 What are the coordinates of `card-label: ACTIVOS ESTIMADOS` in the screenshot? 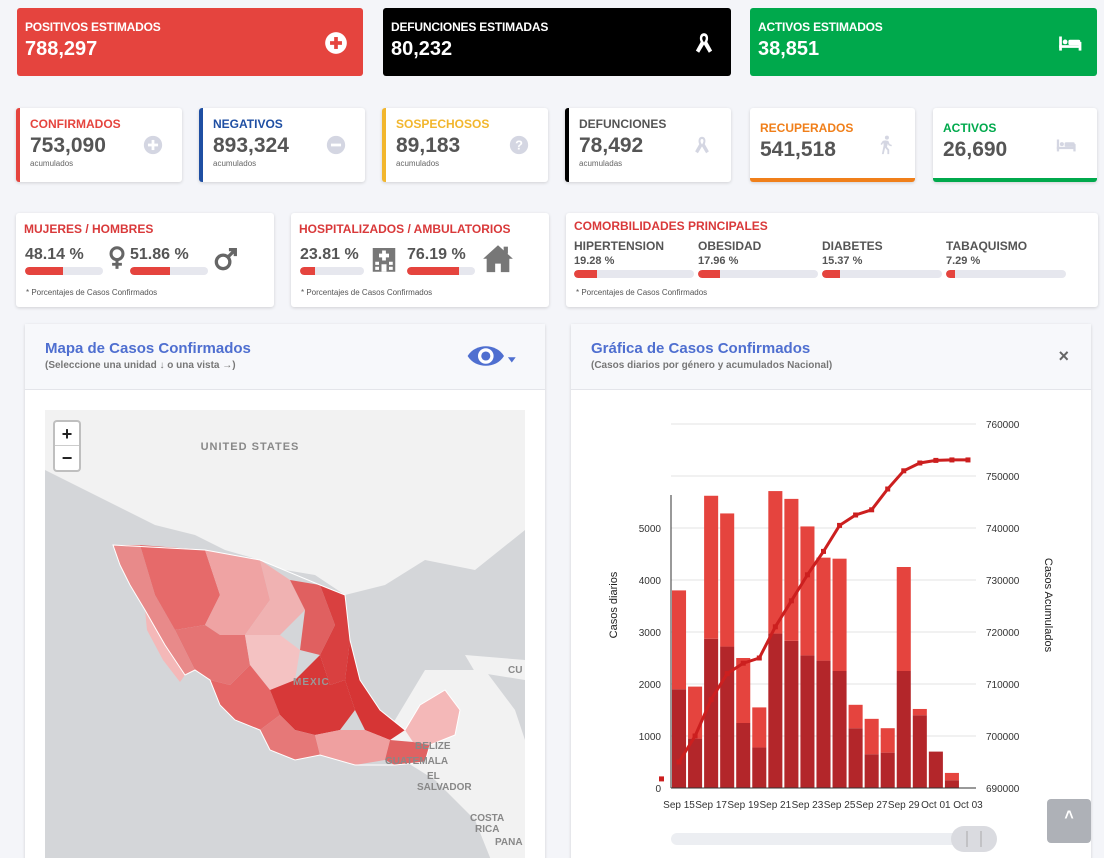 It's located at (820, 27).